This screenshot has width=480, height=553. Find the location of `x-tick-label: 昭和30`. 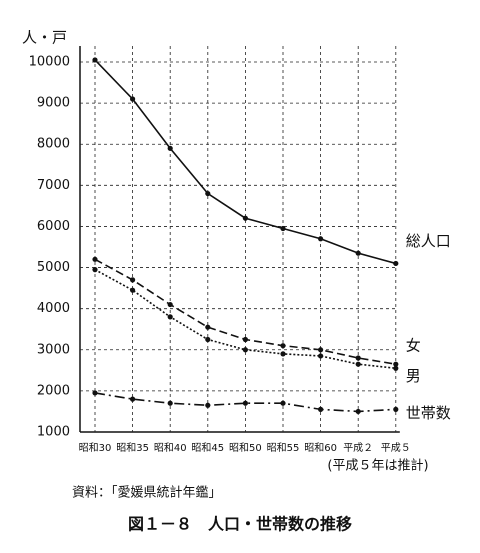

x-tick-label: 昭和30 is located at coordinates (95, 448).